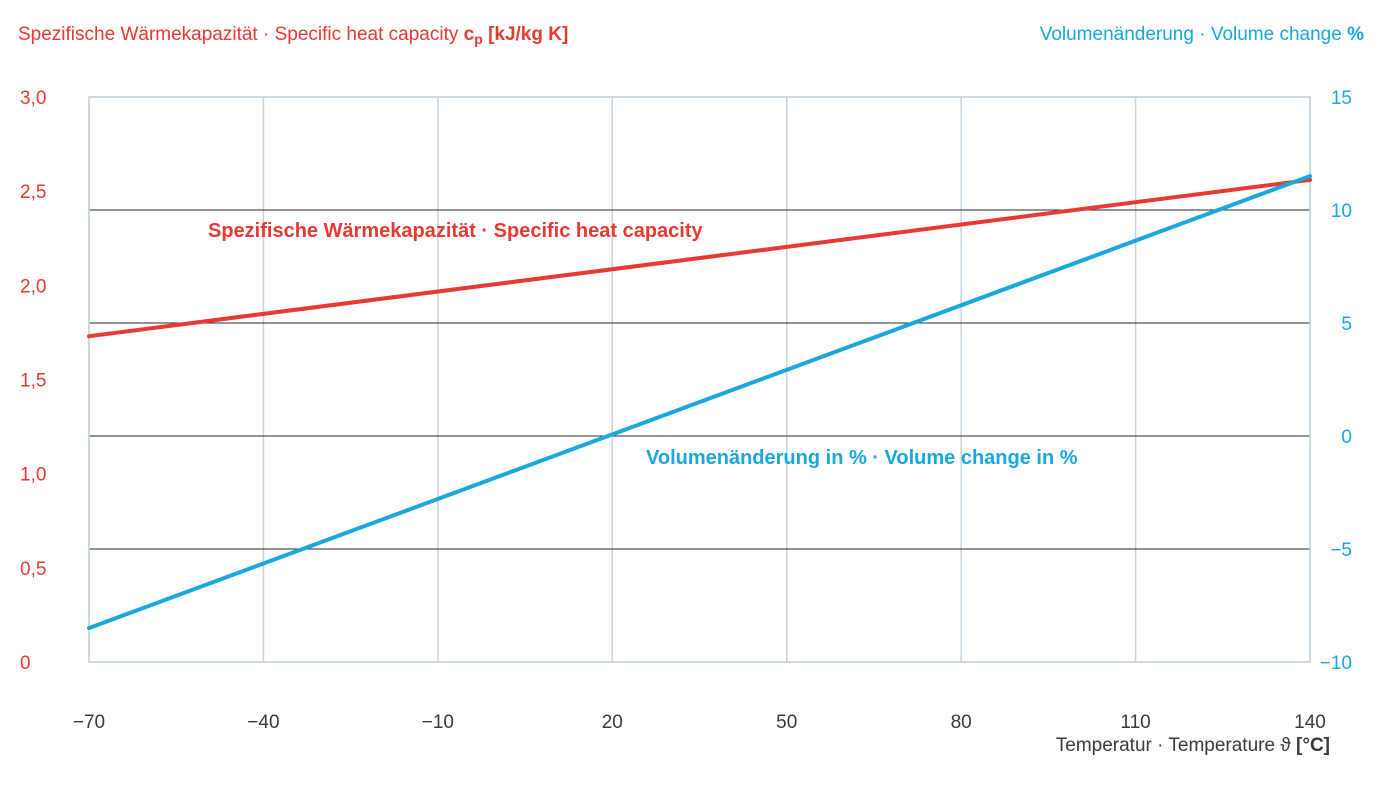 The width and height of the screenshot is (1382, 785). What do you see at coordinates (699, 722) in the screenshot?
I see `x-axis-ticks: −70 −40 −10 20 50 80 110 140` at bounding box center [699, 722].